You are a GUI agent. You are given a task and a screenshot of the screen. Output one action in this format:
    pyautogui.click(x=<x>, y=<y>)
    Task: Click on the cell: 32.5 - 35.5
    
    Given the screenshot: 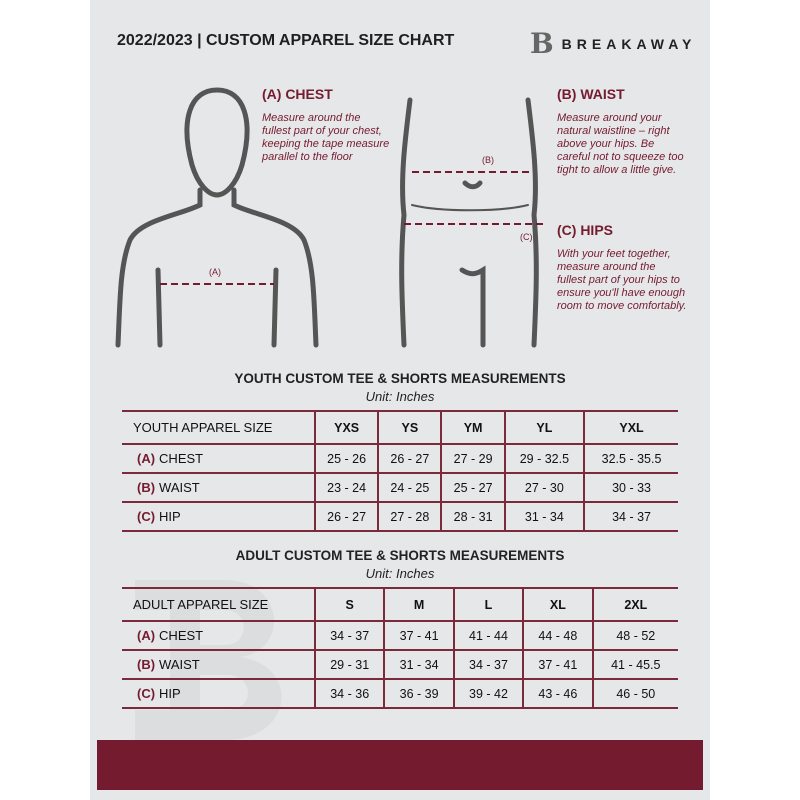 What is the action you would take?
    pyautogui.click(x=630, y=458)
    